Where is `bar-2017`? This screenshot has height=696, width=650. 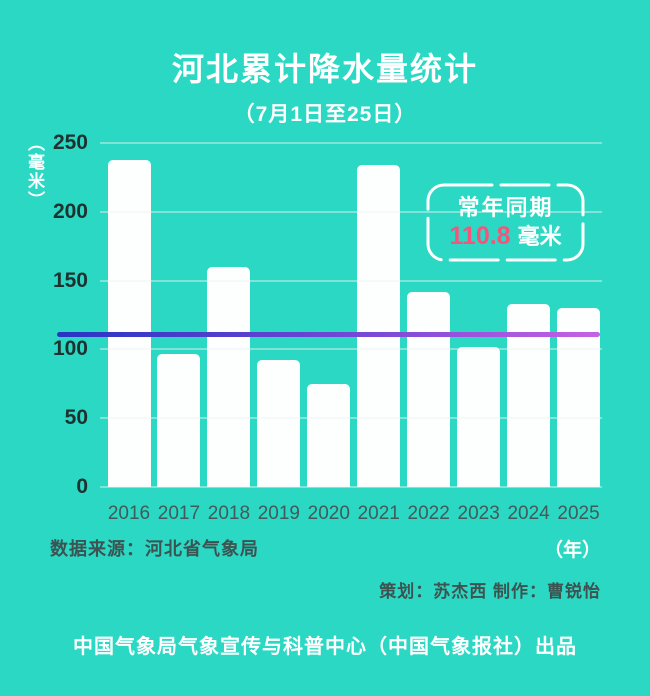 bar-2017 is located at coordinates (179, 420).